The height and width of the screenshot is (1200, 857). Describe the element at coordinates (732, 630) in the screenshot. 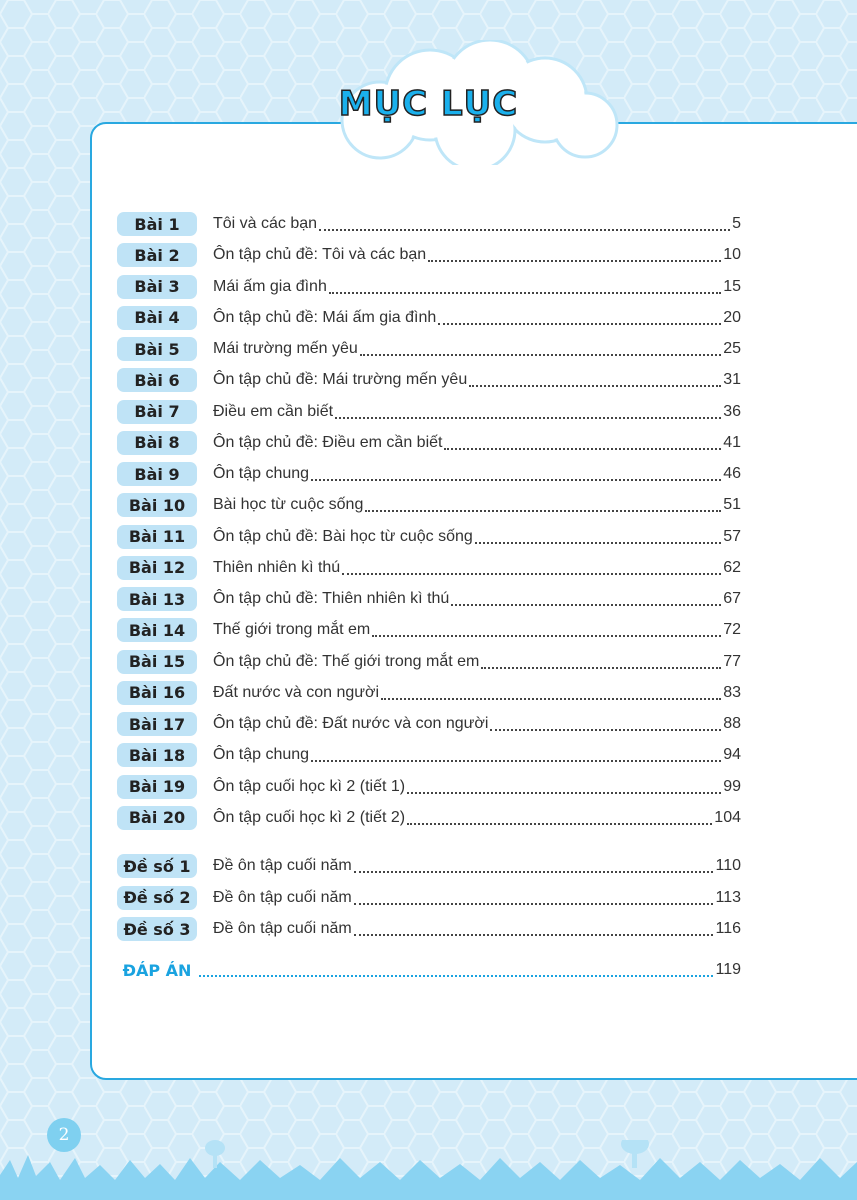

I see `entry-page: 72` at that location.